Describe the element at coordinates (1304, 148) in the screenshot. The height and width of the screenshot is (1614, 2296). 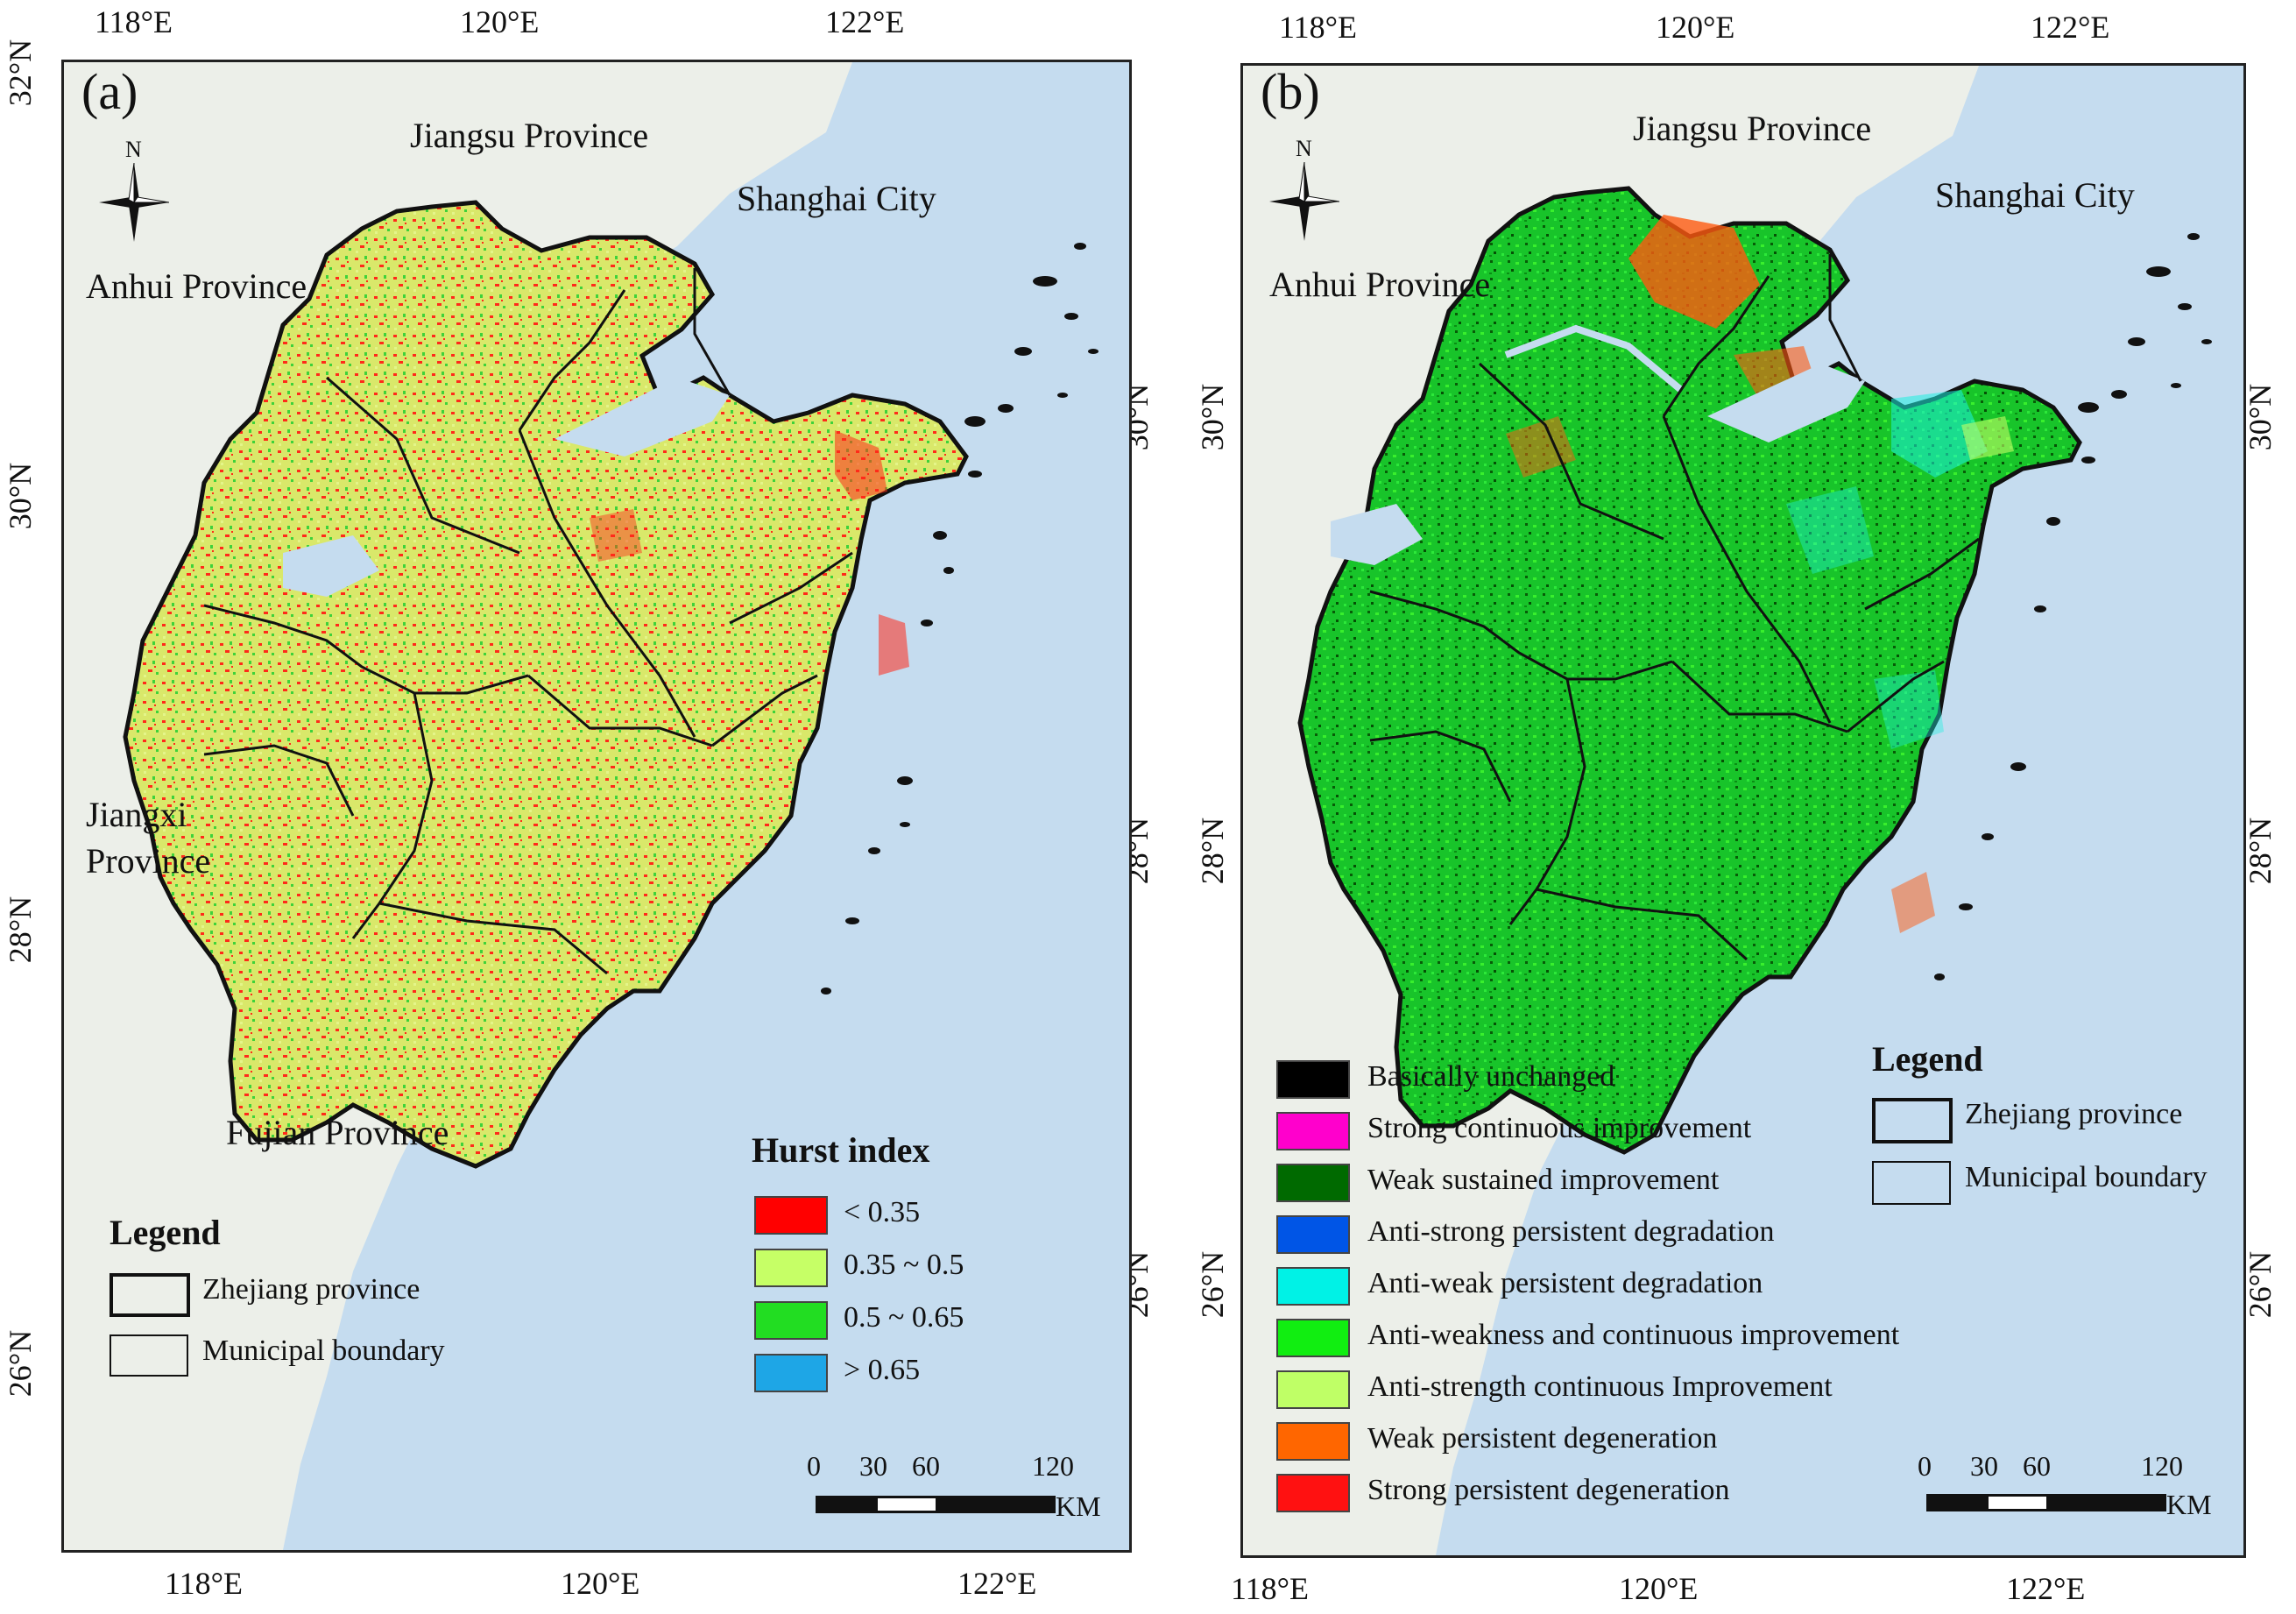
I see `north-arrow-letter-b: N` at that location.